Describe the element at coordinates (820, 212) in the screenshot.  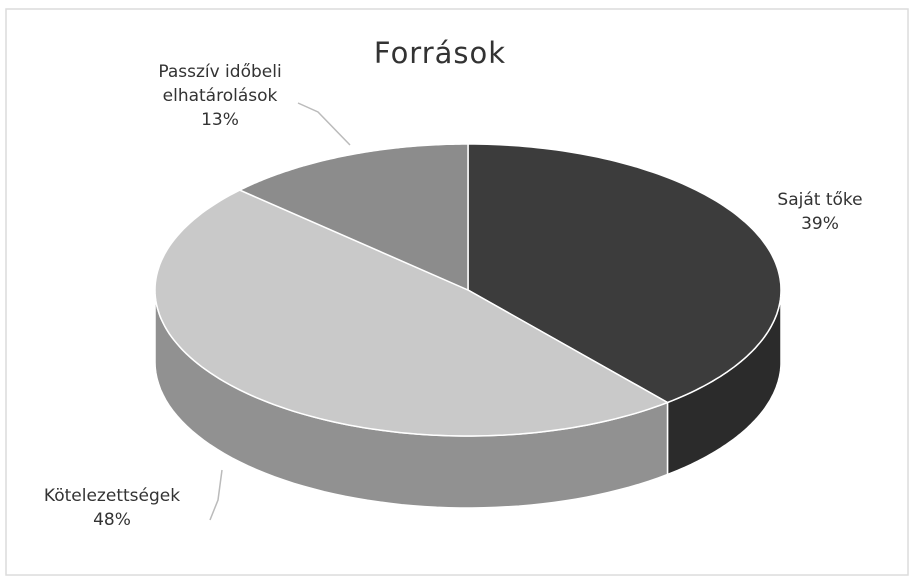
I see `slice-label: Saját tőke 39%` at that location.